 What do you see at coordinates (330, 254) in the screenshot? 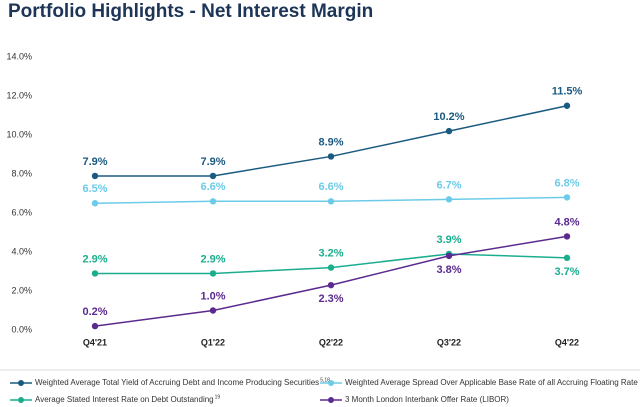
I see `data-label: 3.2%` at bounding box center [330, 254].